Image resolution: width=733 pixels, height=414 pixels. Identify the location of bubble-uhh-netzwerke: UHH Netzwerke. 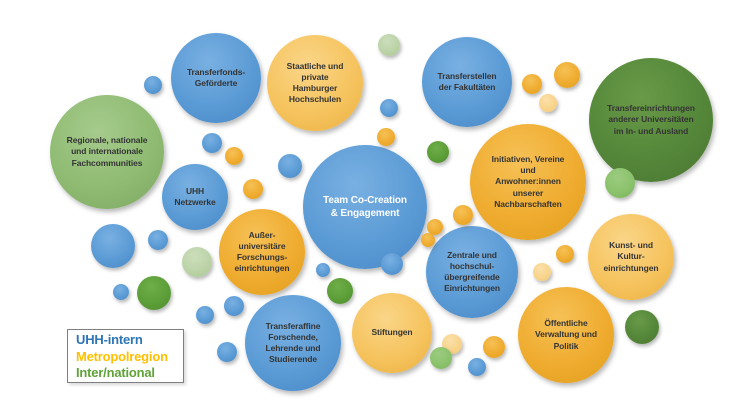
(195, 197).